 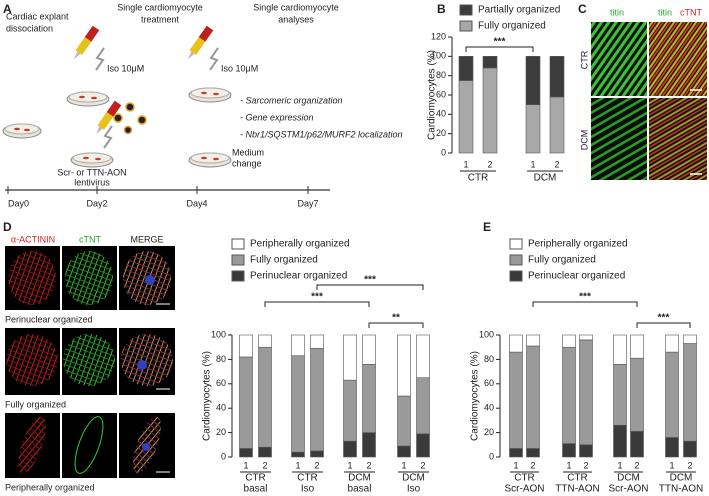 What do you see at coordinates (35, 404) in the screenshot?
I see `row-label: Fully organized` at bounding box center [35, 404].